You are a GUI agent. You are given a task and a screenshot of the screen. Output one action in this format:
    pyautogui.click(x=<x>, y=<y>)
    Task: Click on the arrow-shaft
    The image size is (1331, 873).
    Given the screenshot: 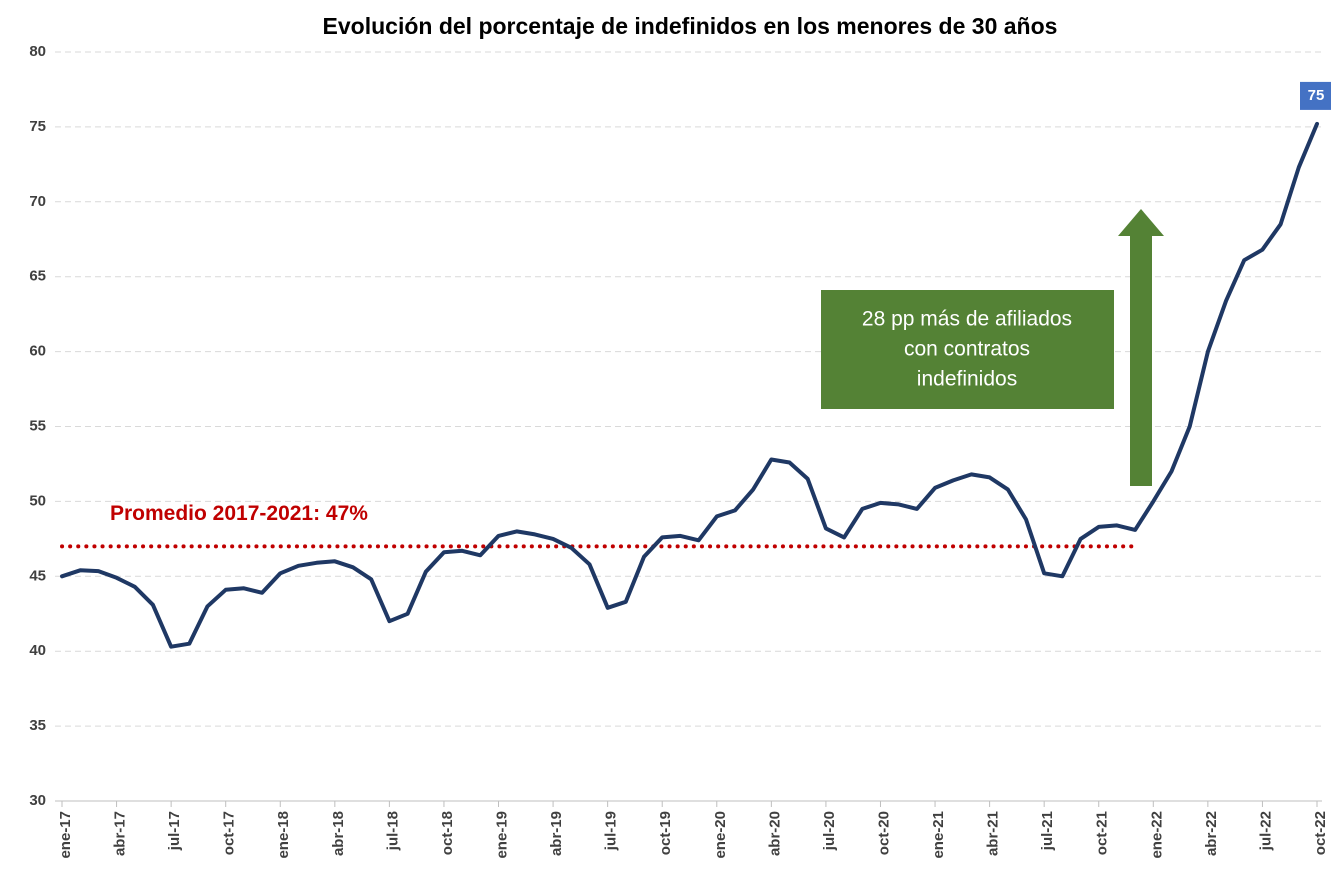 What is the action you would take?
    pyautogui.click(x=1141, y=359)
    